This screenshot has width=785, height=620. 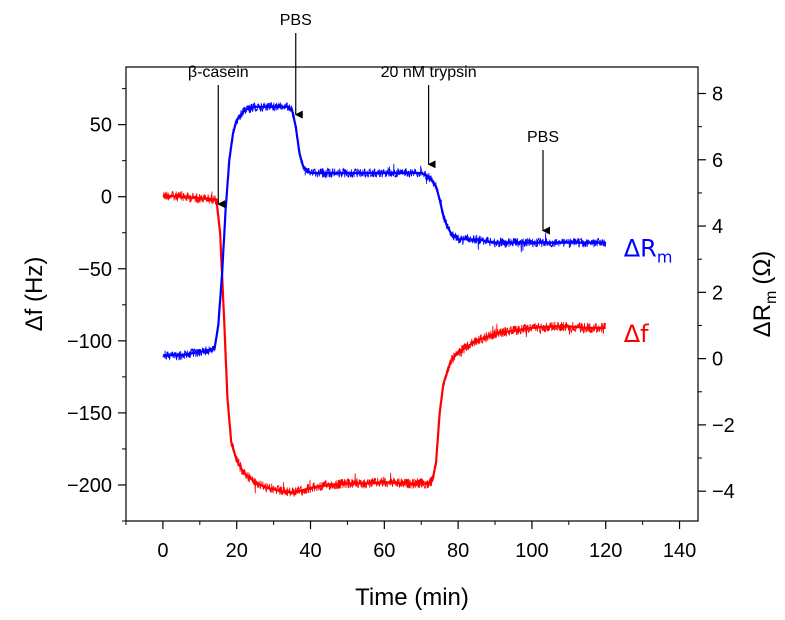 What do you see at coordinates (723, 492) in the screenshot?
I see `right-y-tick-label: −4` at bounding box center [723, 492].